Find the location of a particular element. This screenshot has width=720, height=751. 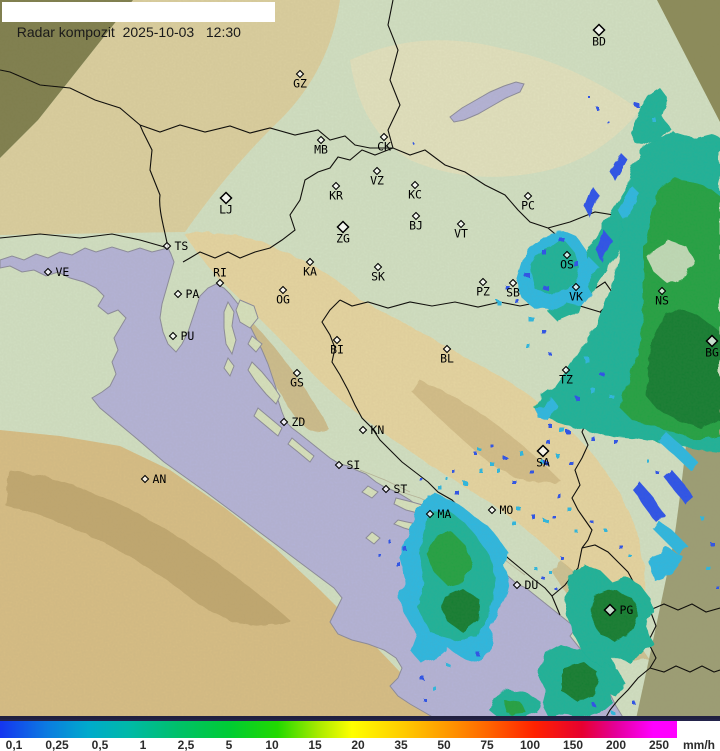

city-marker-BL: BL is located at coordinates (447, 355).